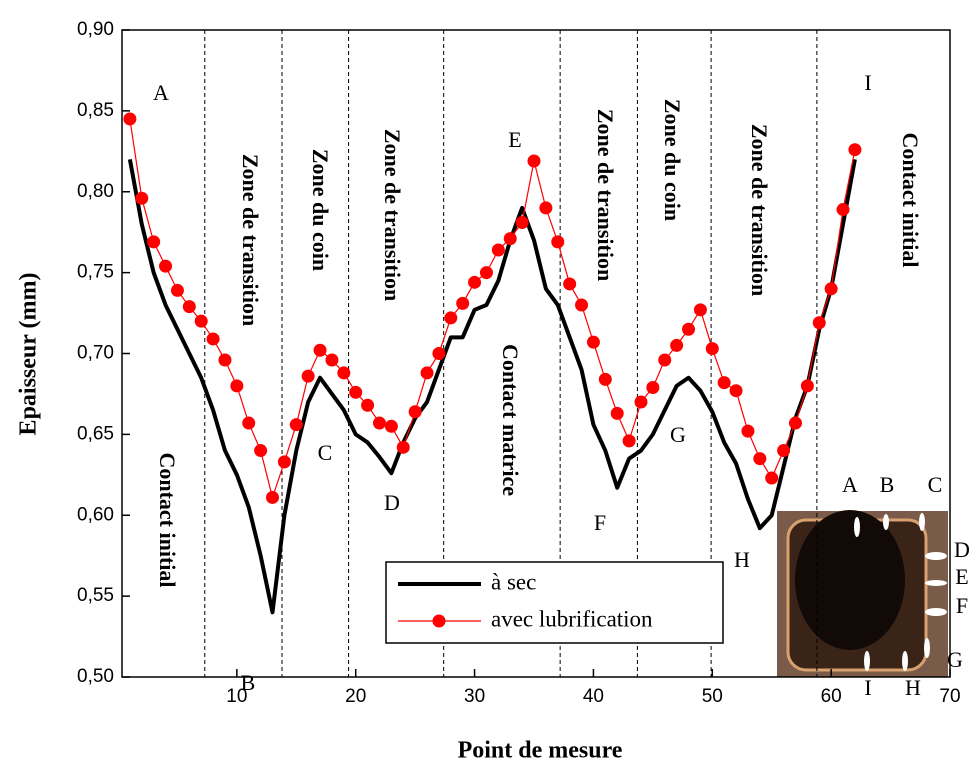 The height and width of the screenshot is (775, 973). I want to click on y-tick-label: 0,85, so click(95, 110).